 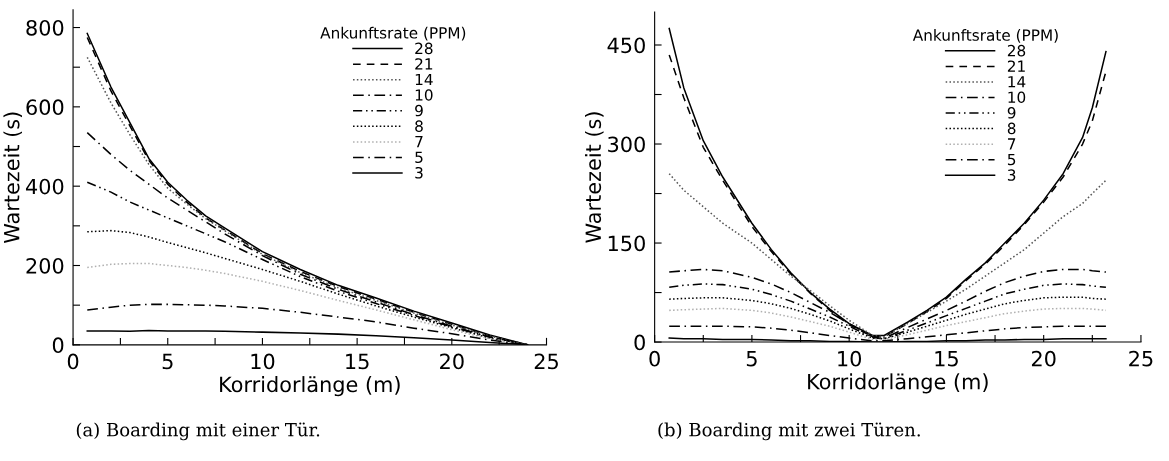 I want to click on y-tick-label: 600, so click(x=45, y=107).